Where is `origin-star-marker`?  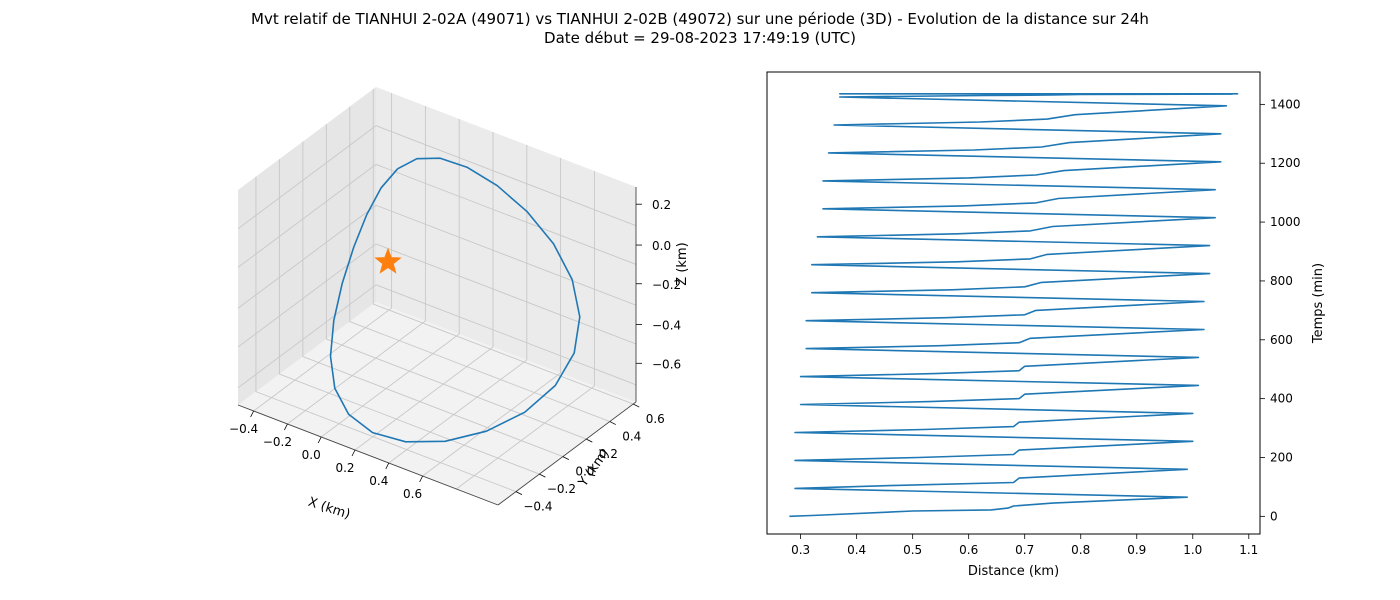
origin-star-marker is located at coordinates (388, 260).